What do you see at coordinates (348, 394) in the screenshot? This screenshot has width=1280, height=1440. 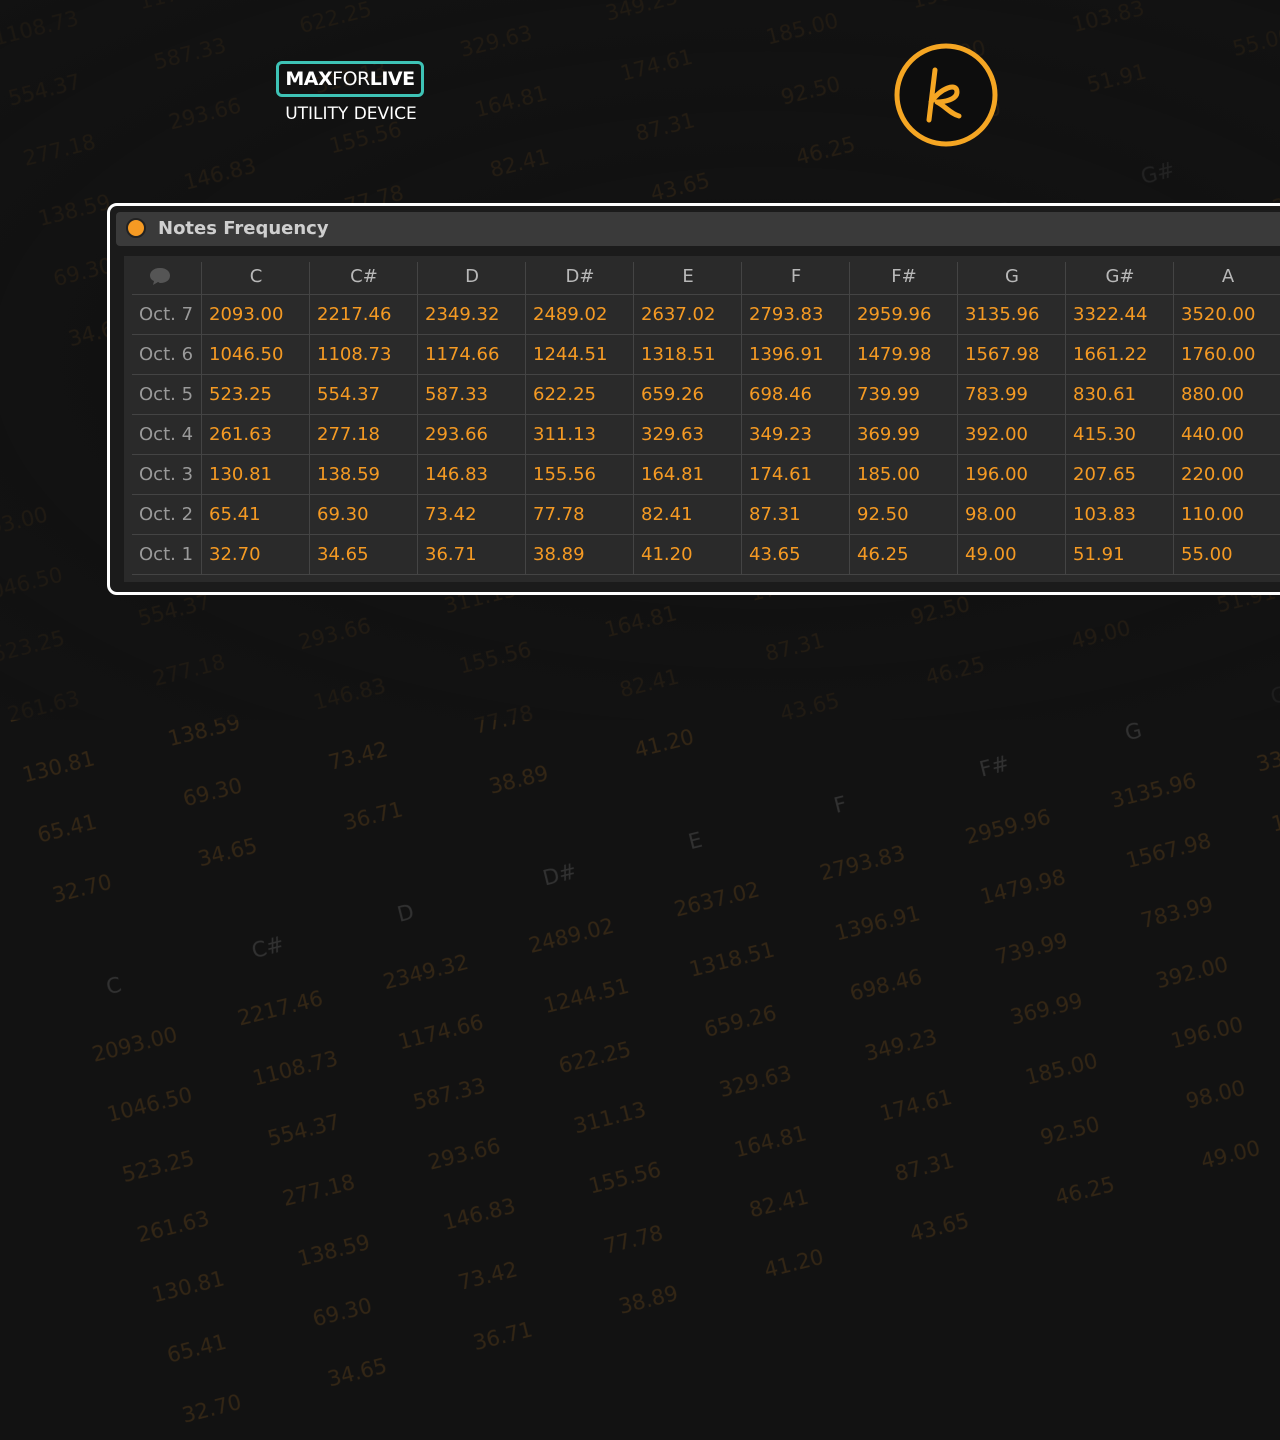 I see `frequency-cell: 554.37` at bounding box center [348, 394].